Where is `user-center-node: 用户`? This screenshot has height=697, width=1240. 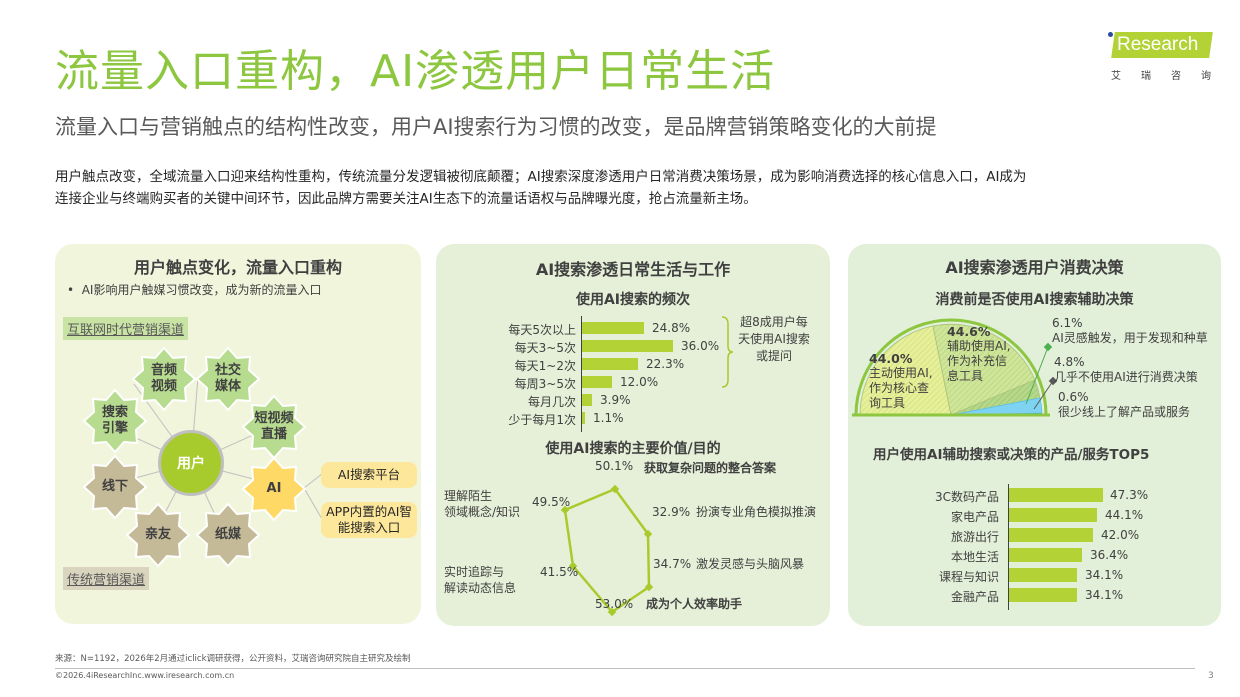
user-center-node: 用户 is located at coordinates (191, 463).